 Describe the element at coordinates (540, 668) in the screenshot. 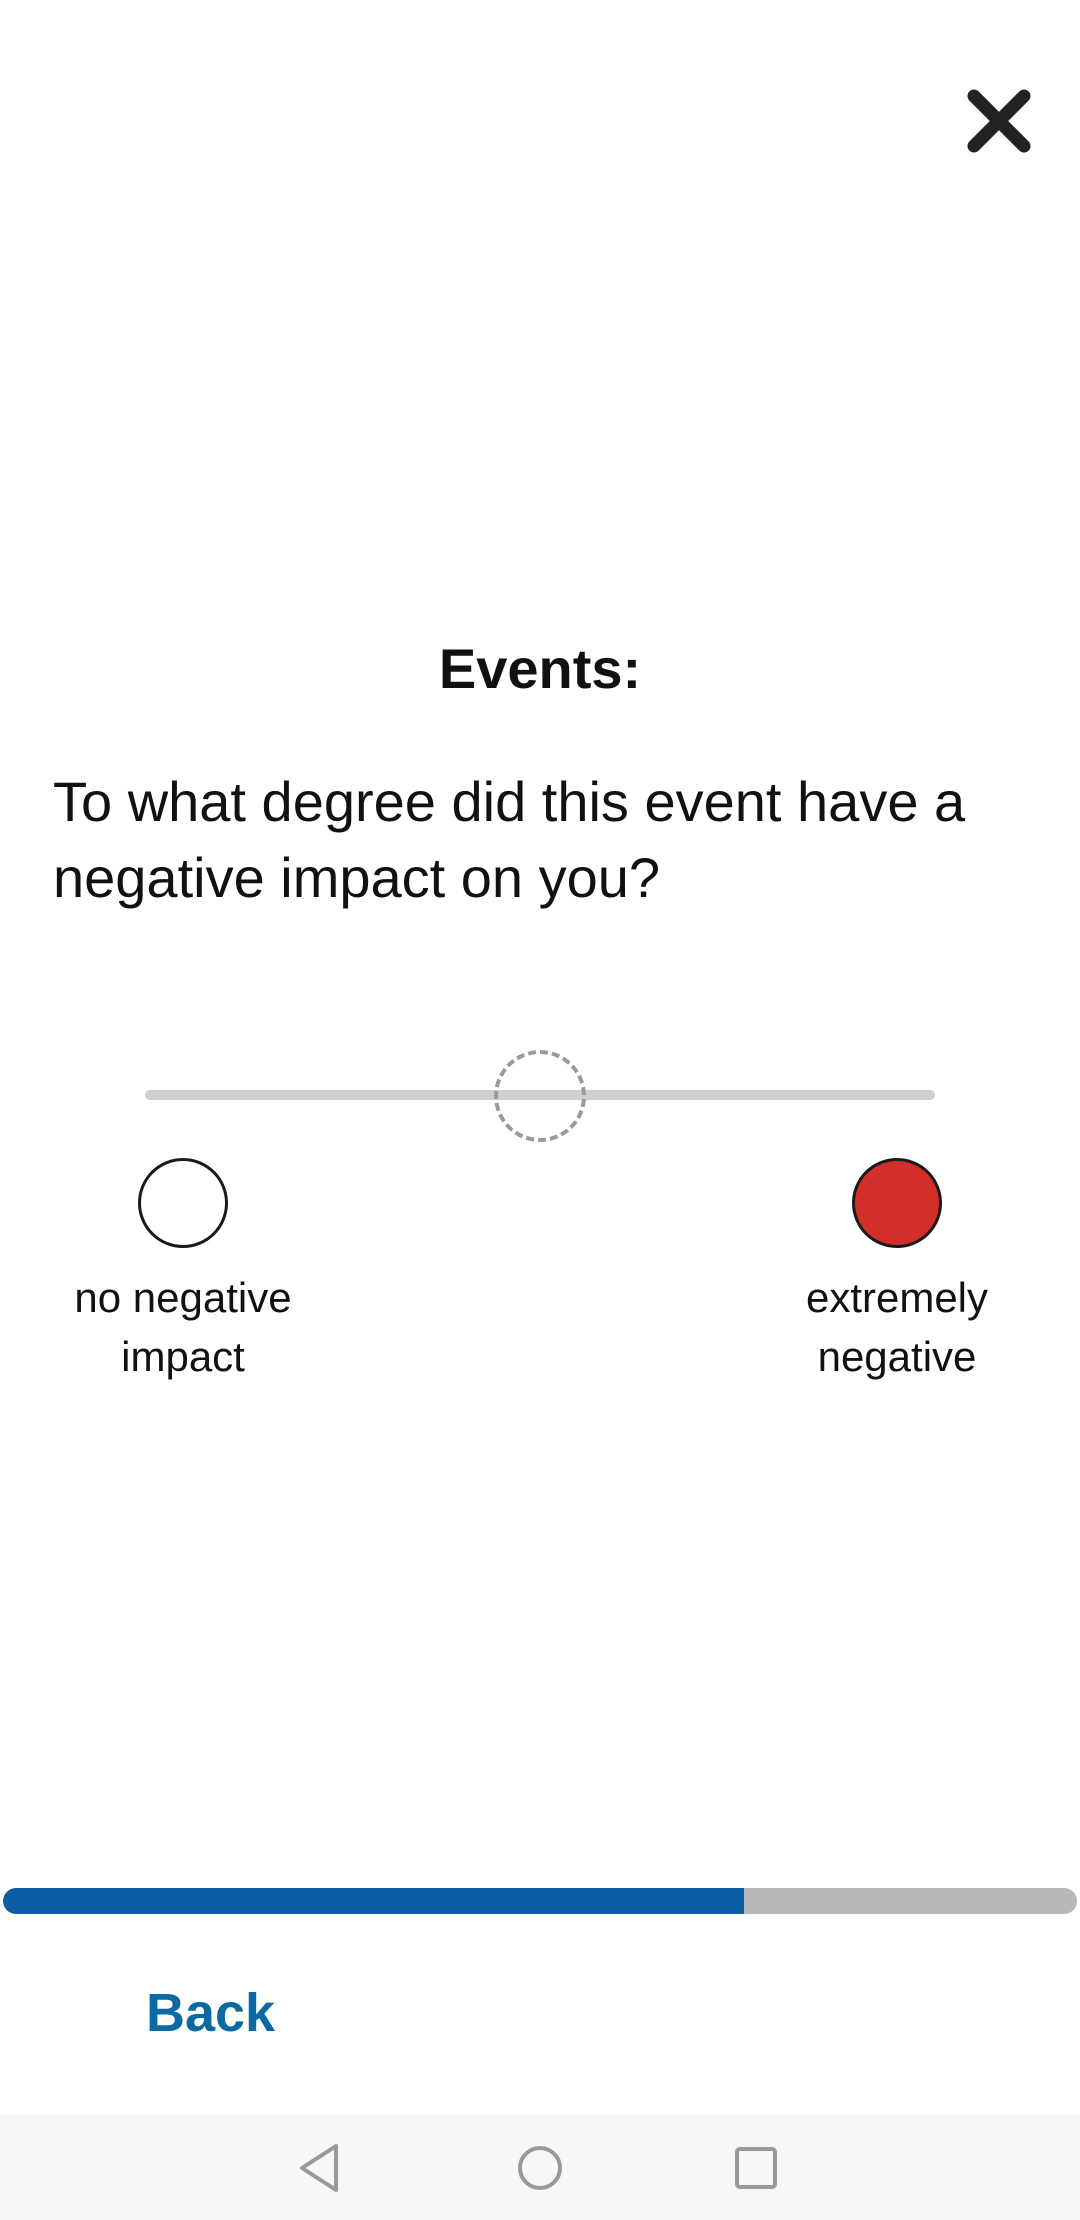

I see `page-title: Events:` at that location.